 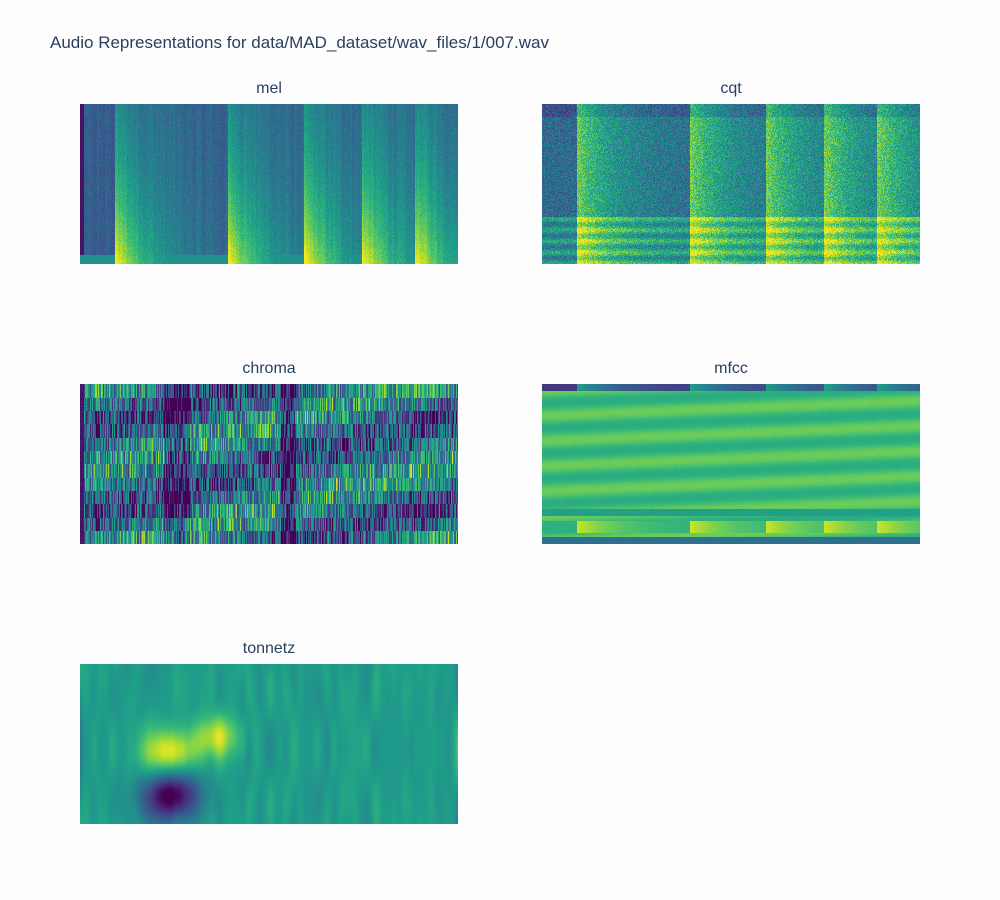 I want to click on cqt-title: cqt, so click(x=731, y=88).